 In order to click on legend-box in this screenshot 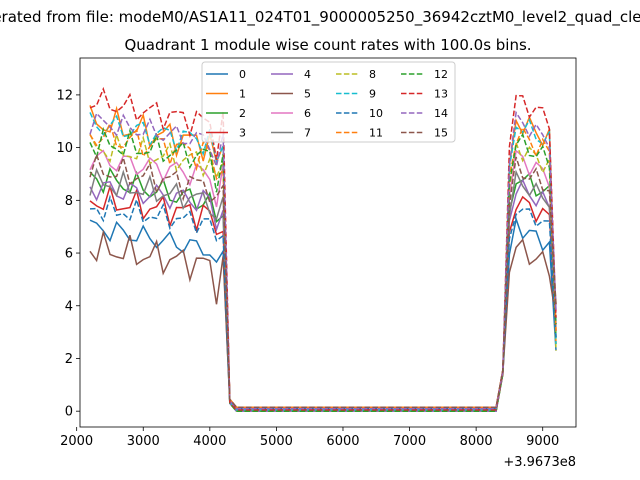, I will do `click(328, 102)`.